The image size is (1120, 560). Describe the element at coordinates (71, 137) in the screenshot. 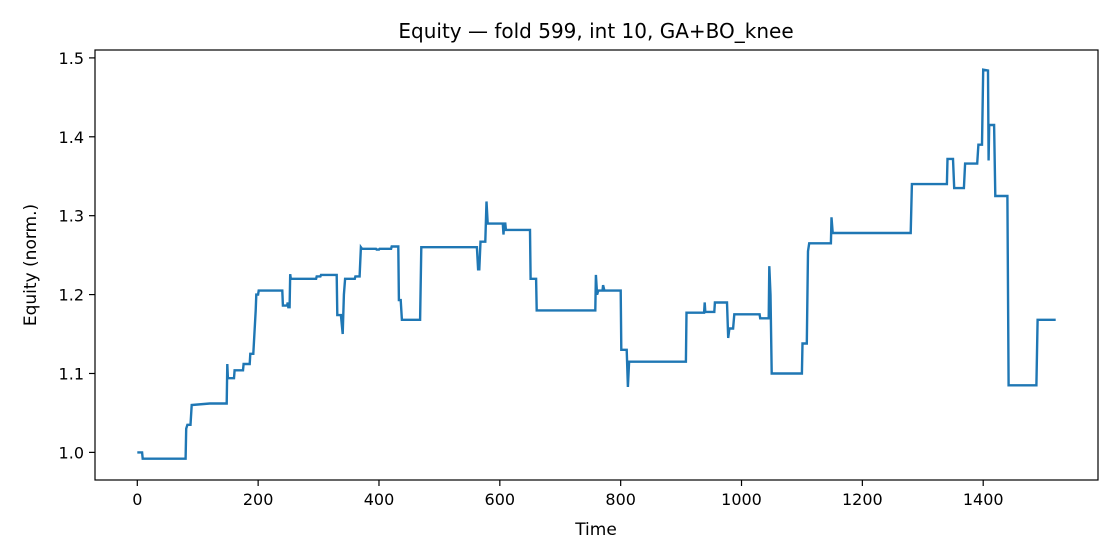

I see `y-tick-label: 1.4` at that location.